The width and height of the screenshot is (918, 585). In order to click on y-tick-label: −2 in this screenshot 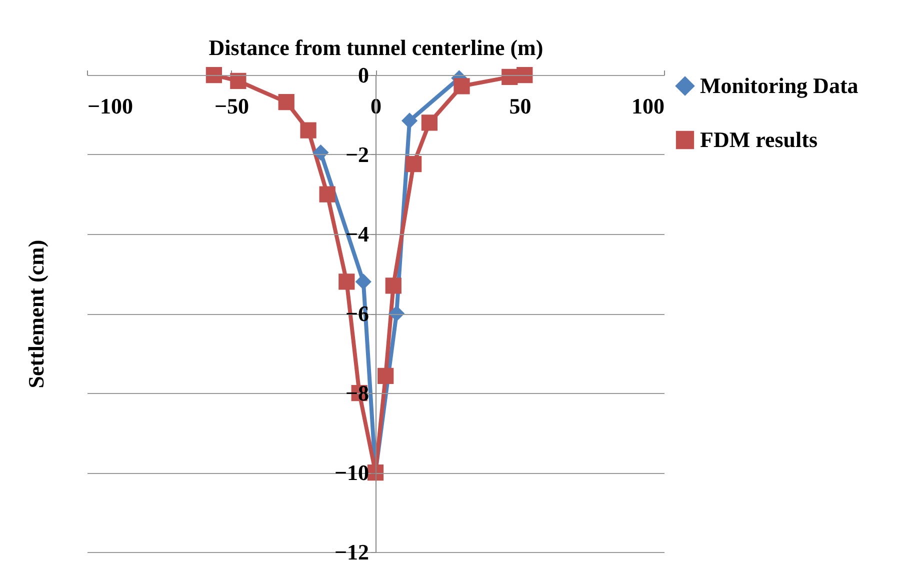, I will do `click(357, 154)`.